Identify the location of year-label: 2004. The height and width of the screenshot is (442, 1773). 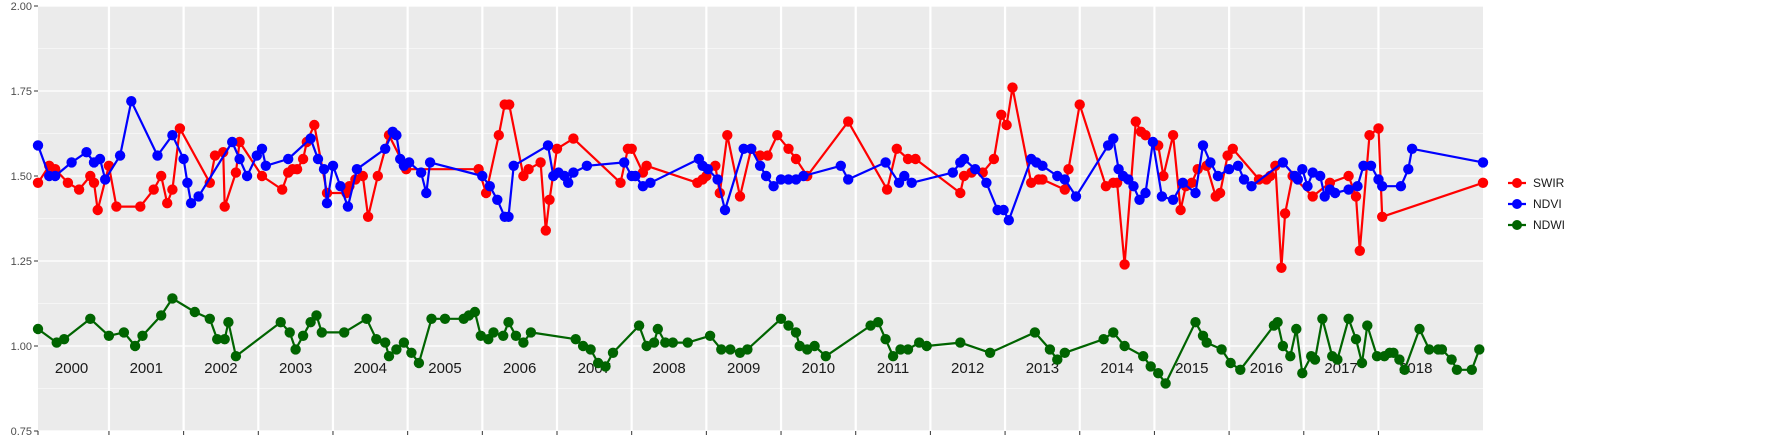
(370, 368).